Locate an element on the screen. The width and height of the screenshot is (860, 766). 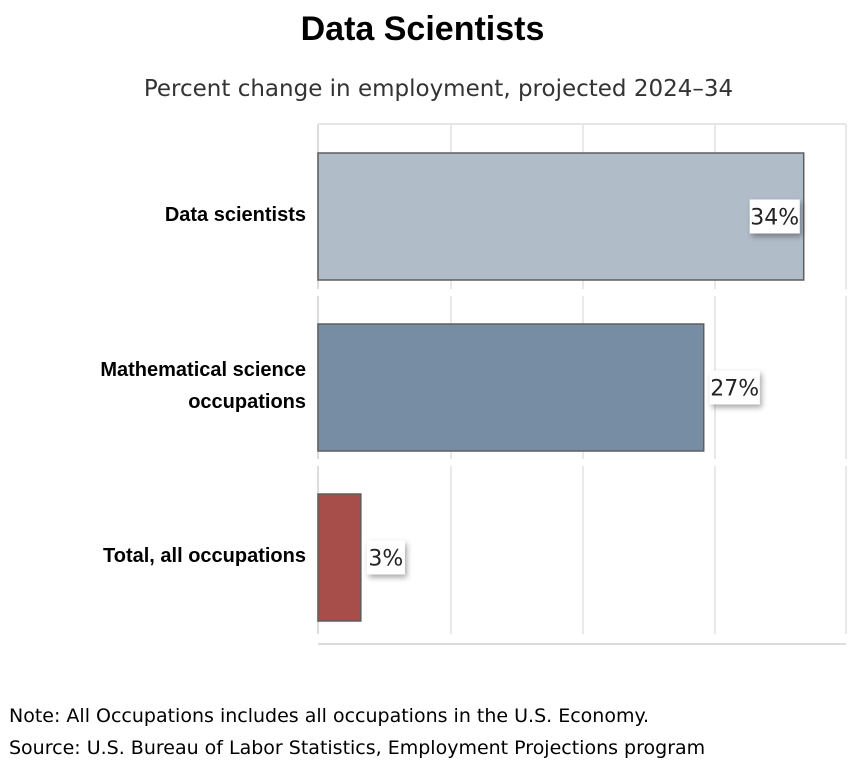
data-label: 27% is located at coordinates (734, 387).